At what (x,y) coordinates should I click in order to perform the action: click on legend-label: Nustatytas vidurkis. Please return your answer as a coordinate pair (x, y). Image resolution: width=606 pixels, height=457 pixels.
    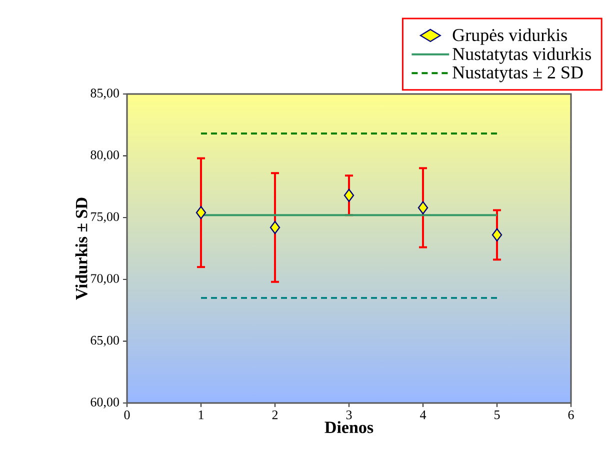
    Looking at the image, I should click on (521, 55).